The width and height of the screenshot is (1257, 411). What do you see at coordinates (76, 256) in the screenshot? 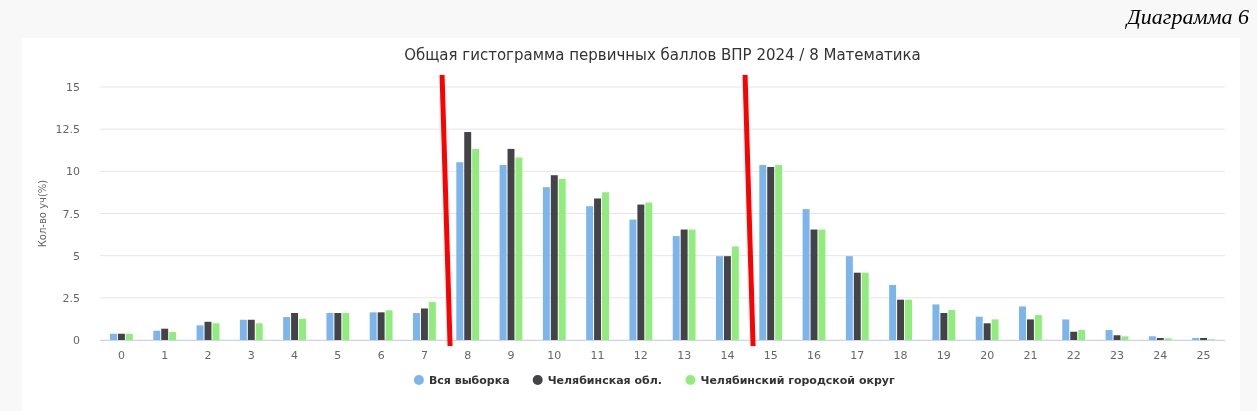
I see `y-tick-label: 5` at bounding box center [76, 256].